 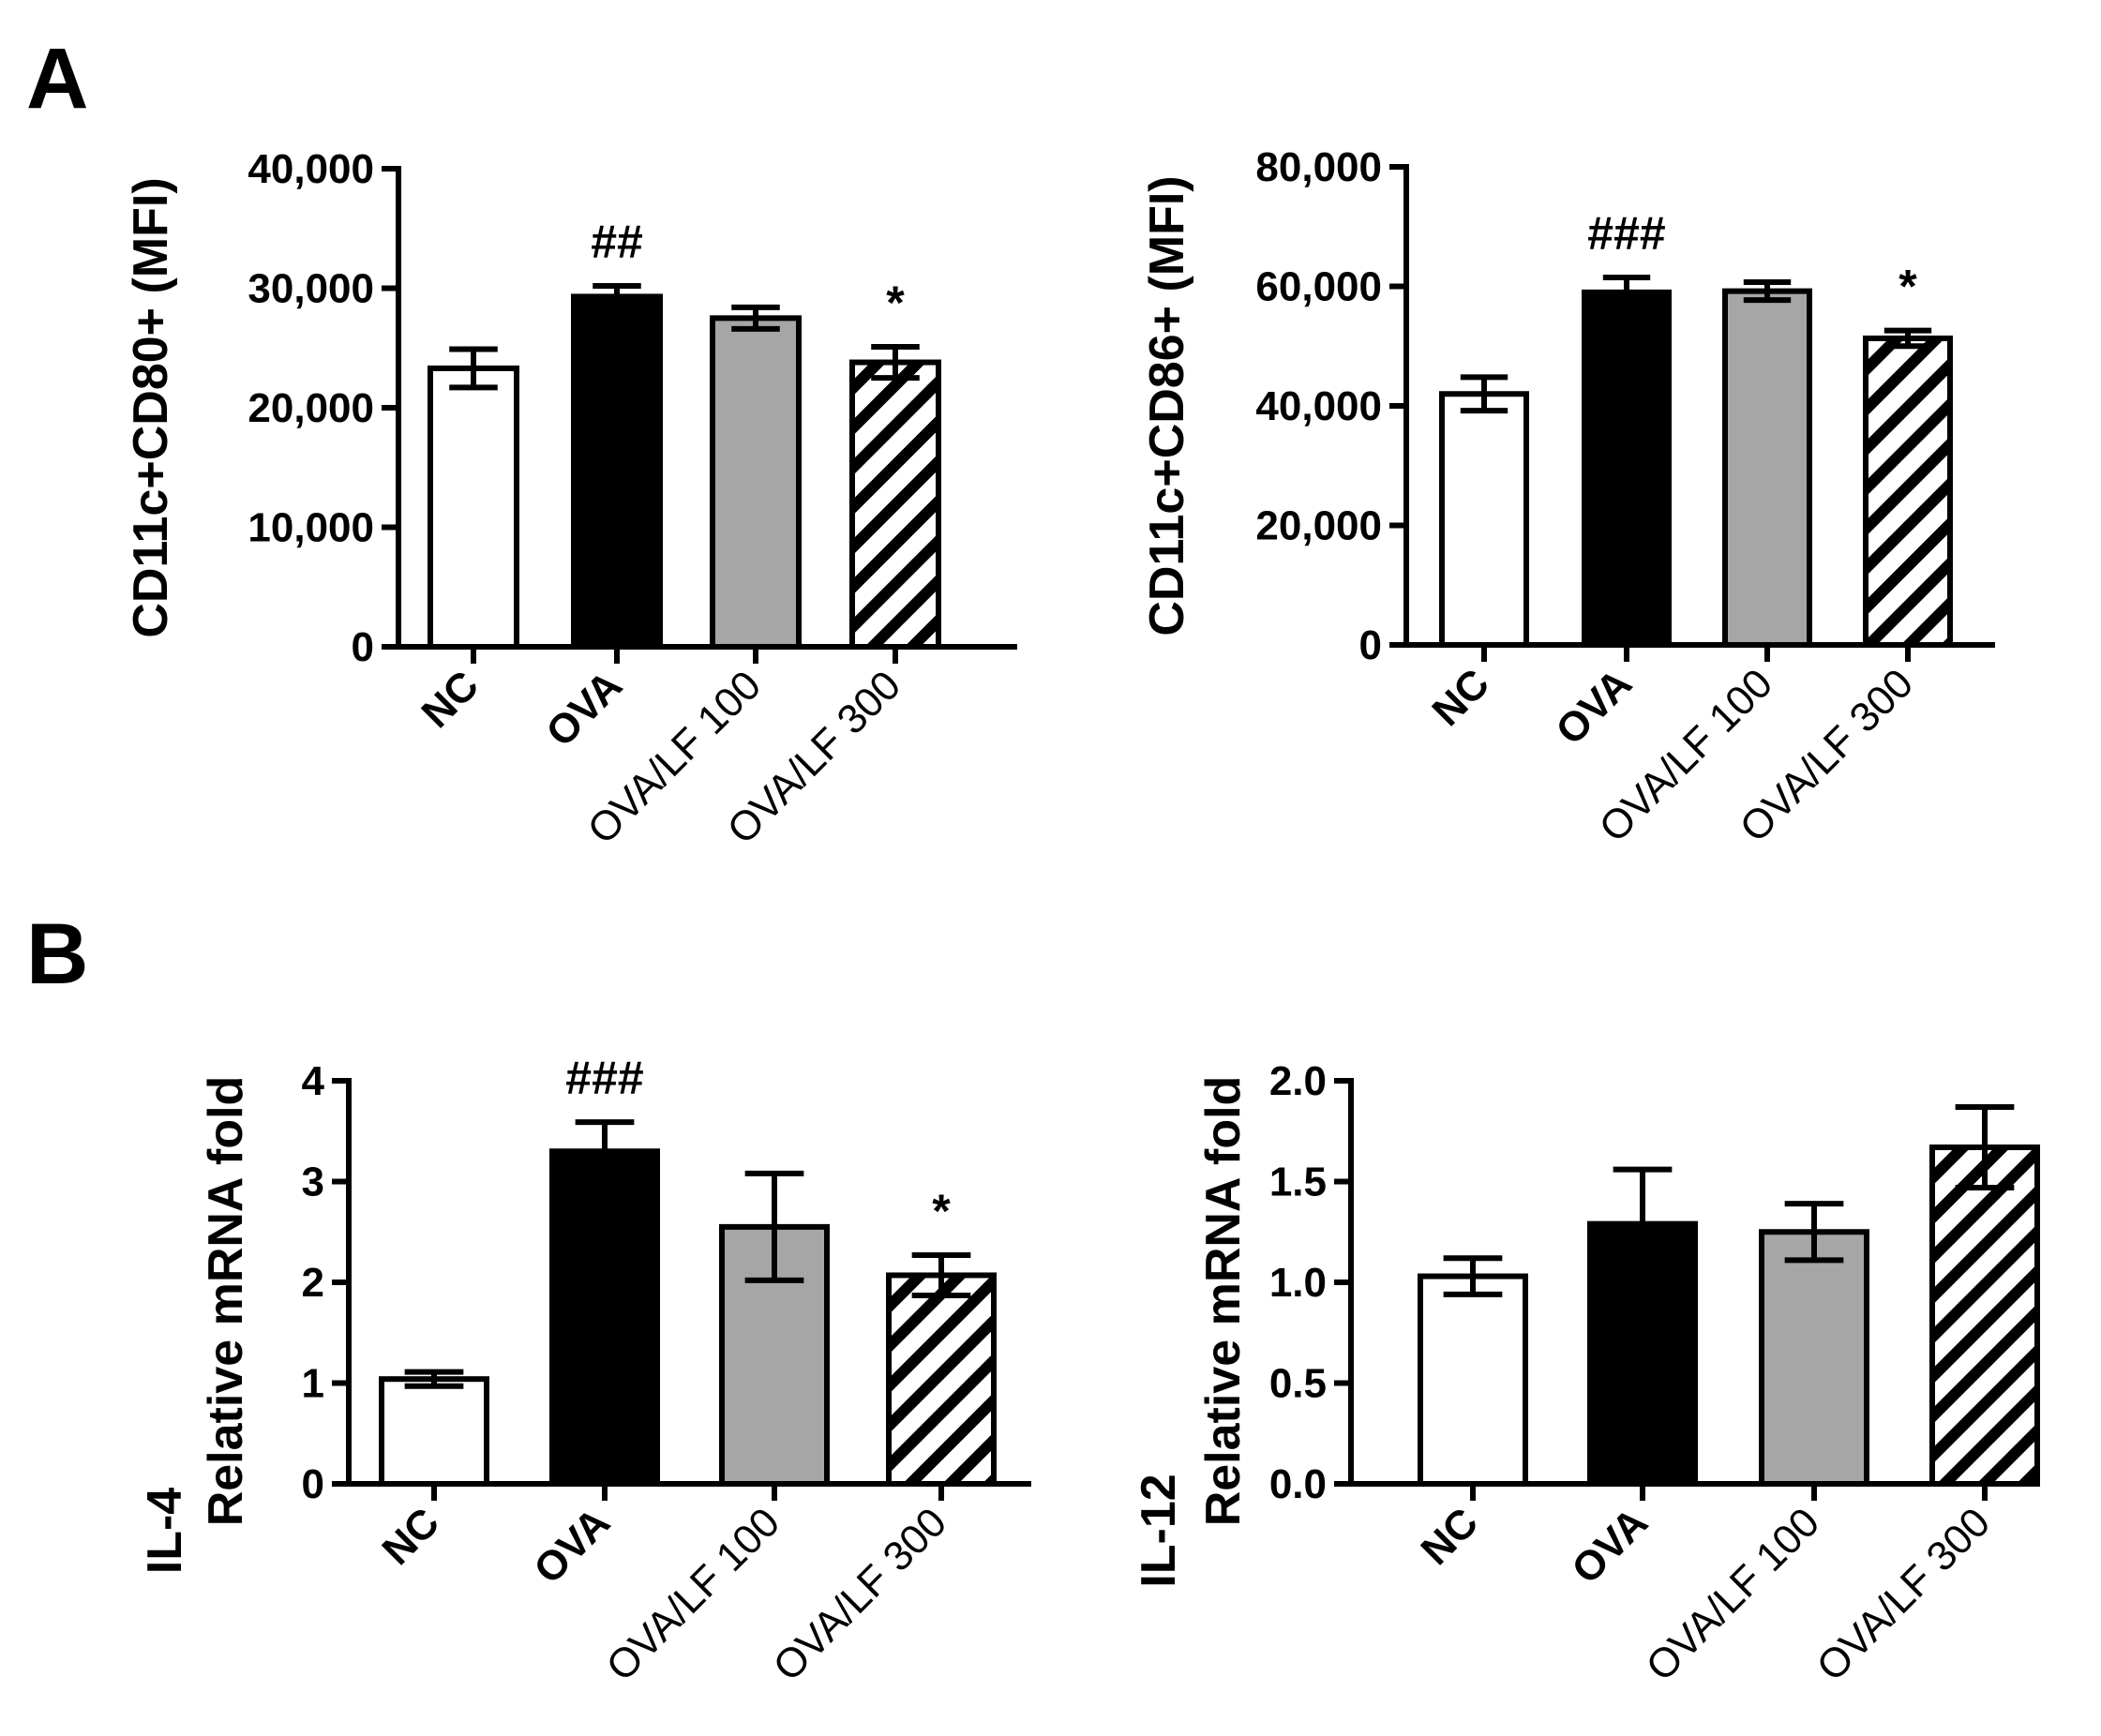 I want to click on significance-mark-2: ##, so click(x=617, y=242).